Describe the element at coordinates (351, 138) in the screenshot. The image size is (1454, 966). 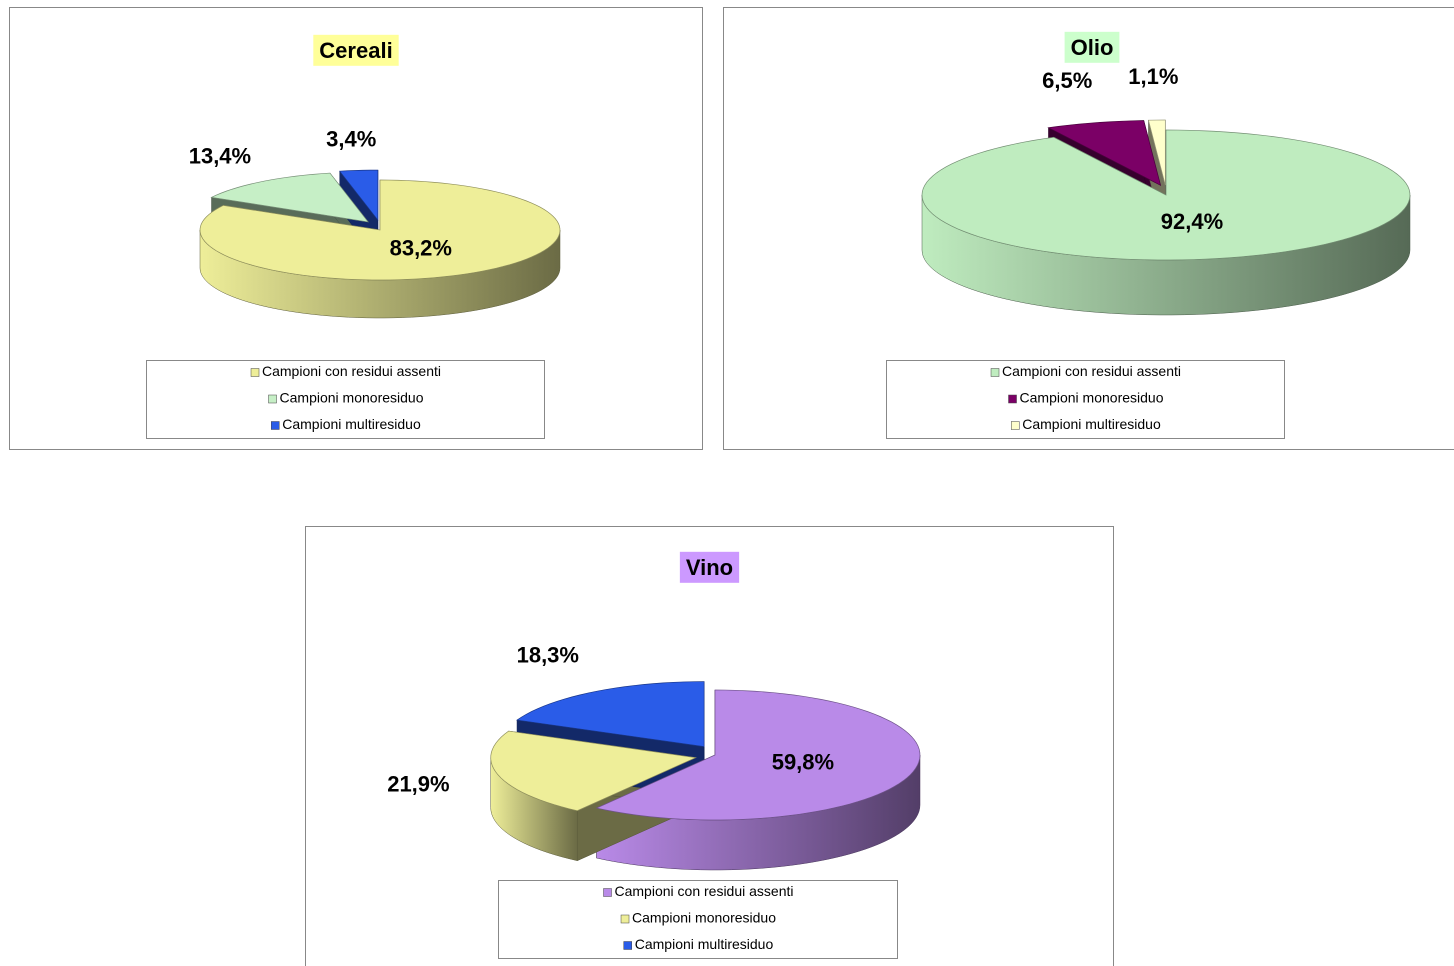
I see `data-label: 3,4%` at that location.